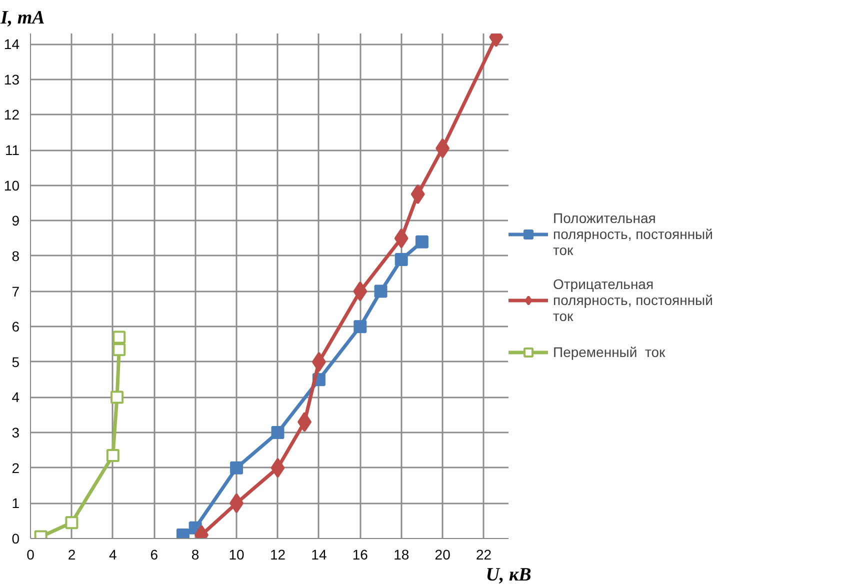 The image size is (865, 584). What do you see at coordinates (12, 114) in the screenshot?
I see `y-tick-label: 12` at bounding box center [12, 114].